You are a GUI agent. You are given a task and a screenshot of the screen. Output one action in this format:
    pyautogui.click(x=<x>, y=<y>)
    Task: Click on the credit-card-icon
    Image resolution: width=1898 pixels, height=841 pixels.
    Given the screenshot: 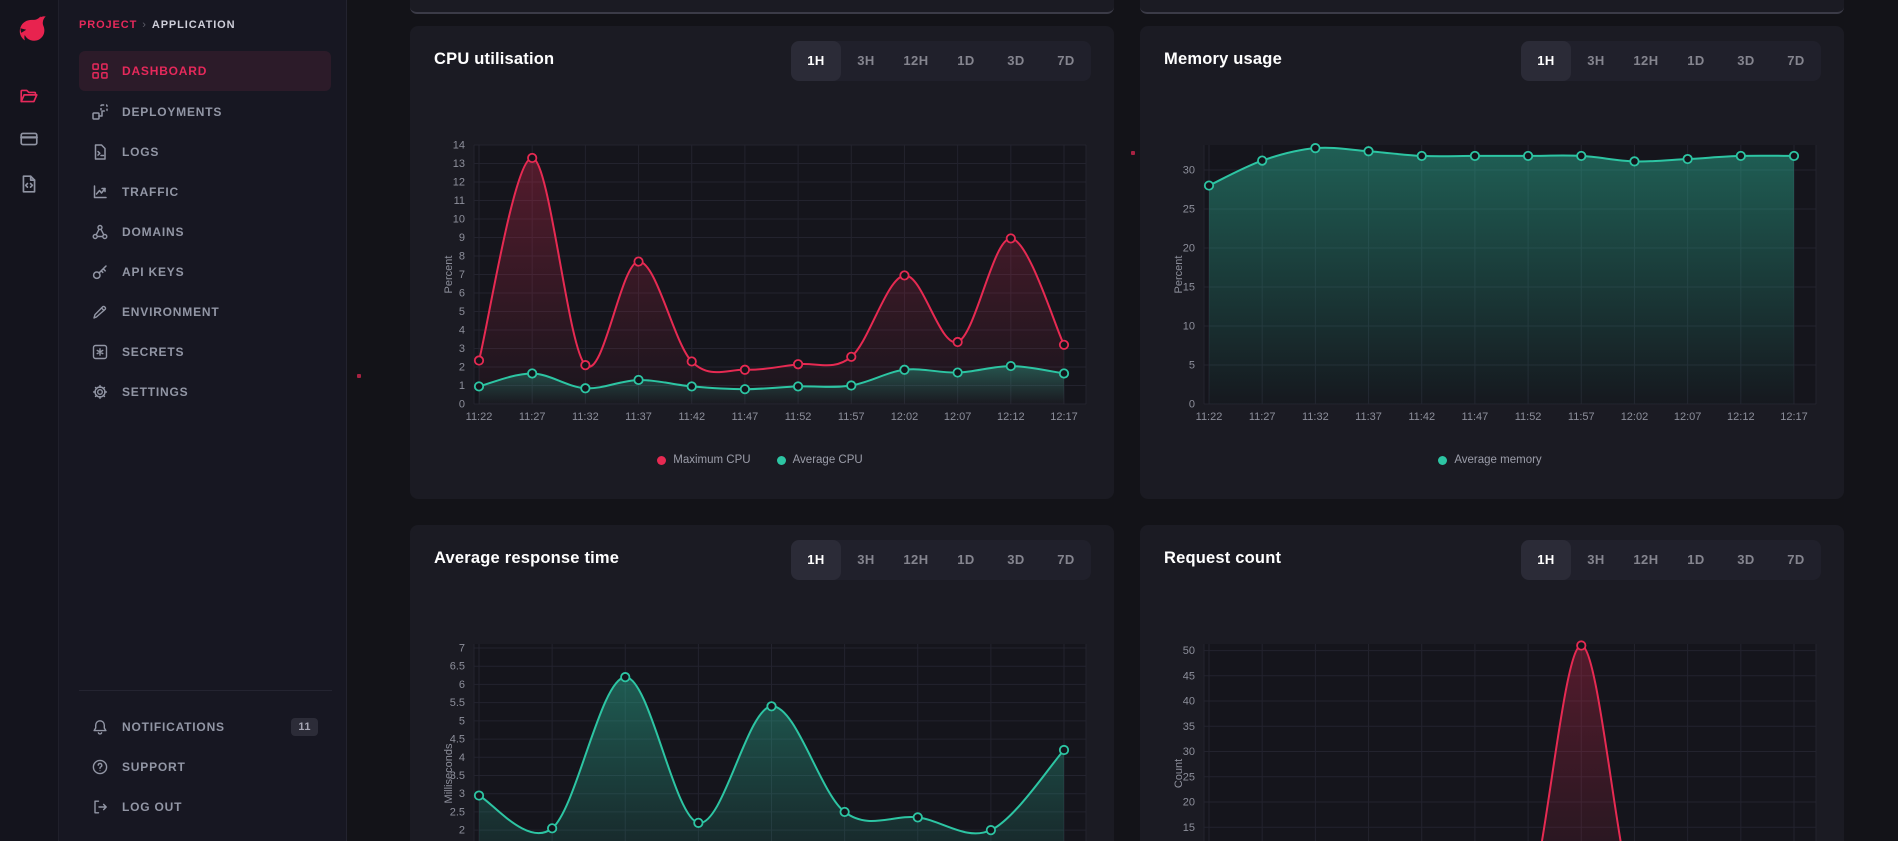 What is the action you would take?
    pyautogui.click(x=29, y=139)
    